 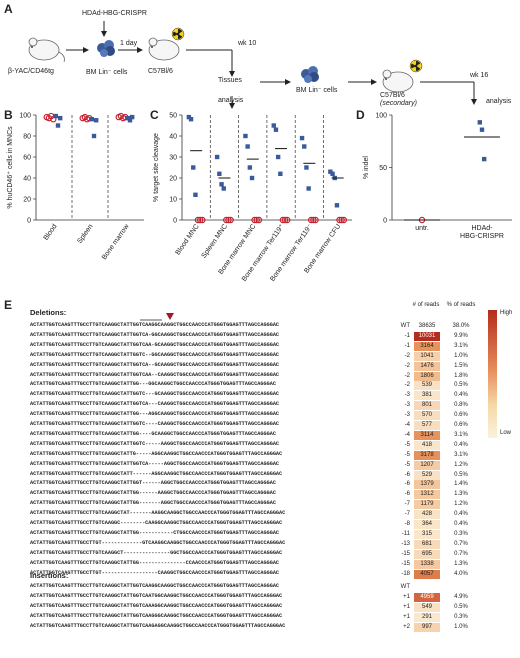 I want to click on radiation-icon, so click(x=178, y=34).